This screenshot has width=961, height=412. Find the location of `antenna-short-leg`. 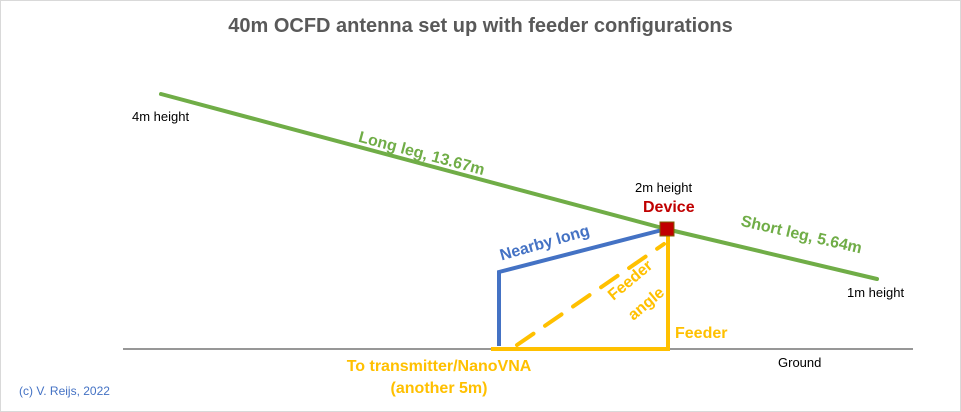

antenna-short-leg is located at coordinates (771, 254).